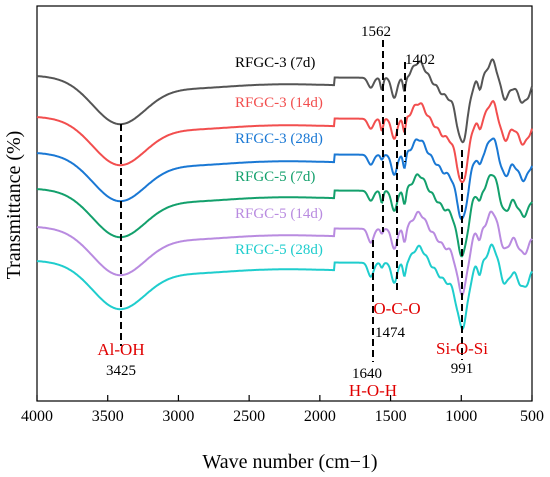  I want to click on series-label: RFGC-3 (14d), so click(279, 103).